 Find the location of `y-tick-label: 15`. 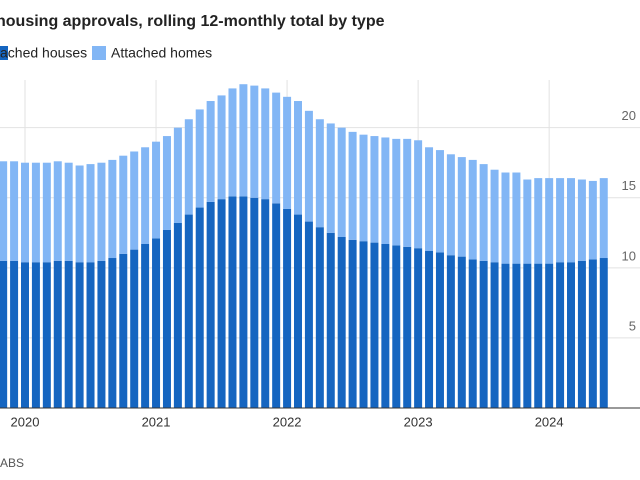

y-tick-label: 15 is located at coordinates (629, 185).